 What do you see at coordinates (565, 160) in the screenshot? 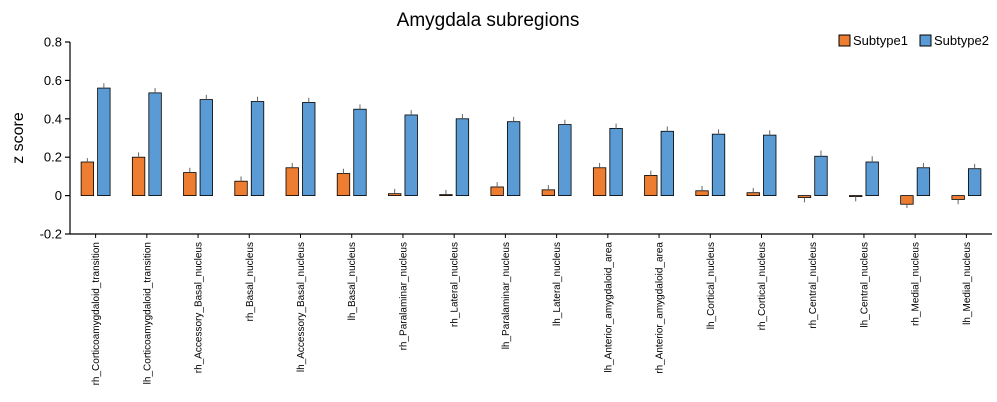
I see `bar-subtype2-lh-lateral-nucleus` at bounding box center [565, 160].